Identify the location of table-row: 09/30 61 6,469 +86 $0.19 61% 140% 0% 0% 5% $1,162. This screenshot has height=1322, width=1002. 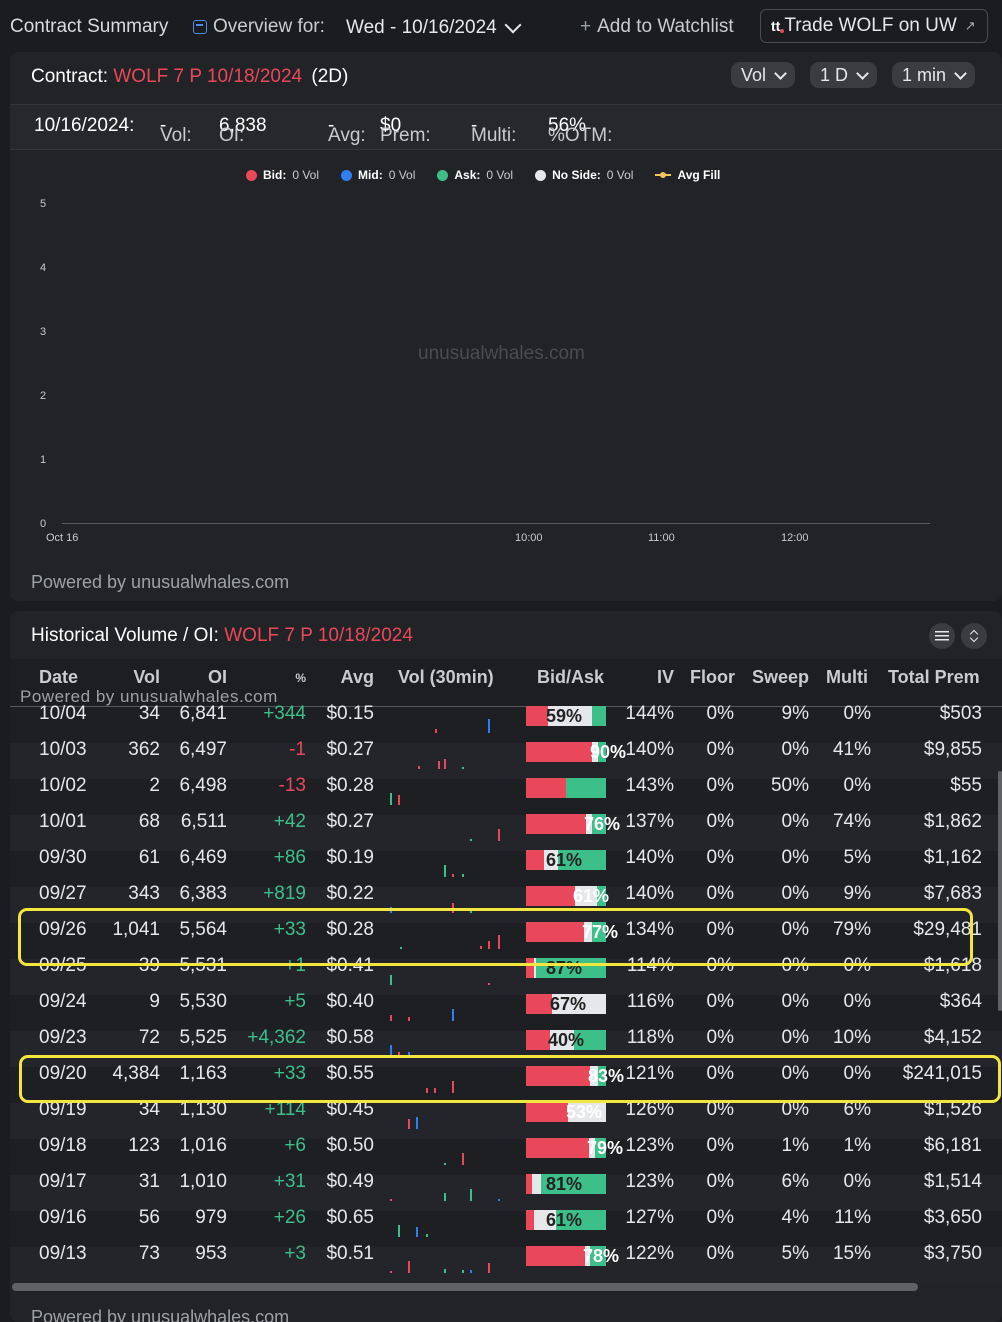
(506, 867).